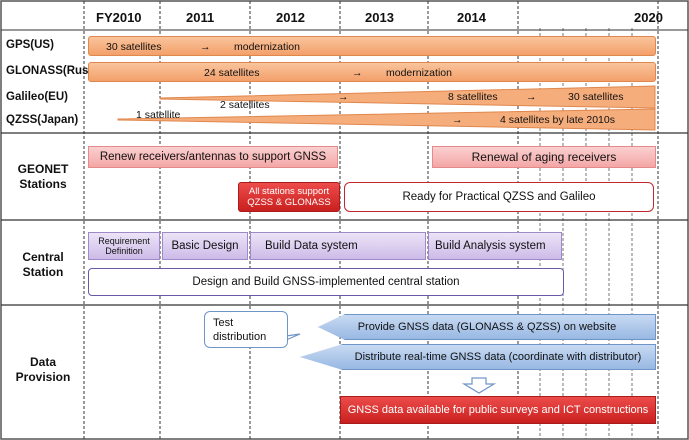  Describe the element at coordinates (232, 73) in the screenshot. I see `glonass-text-24: 24 satellites` at that location.